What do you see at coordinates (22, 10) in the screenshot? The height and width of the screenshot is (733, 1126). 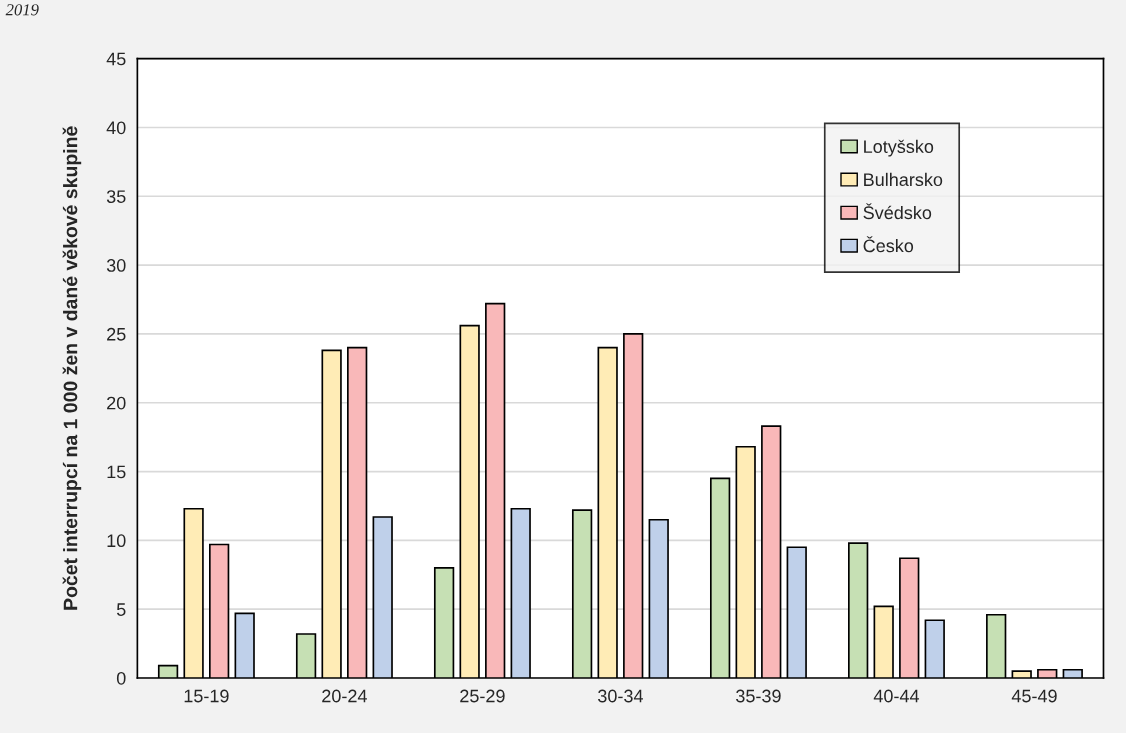 I see `chart-title: 2019` at bounding box center [22, 10].